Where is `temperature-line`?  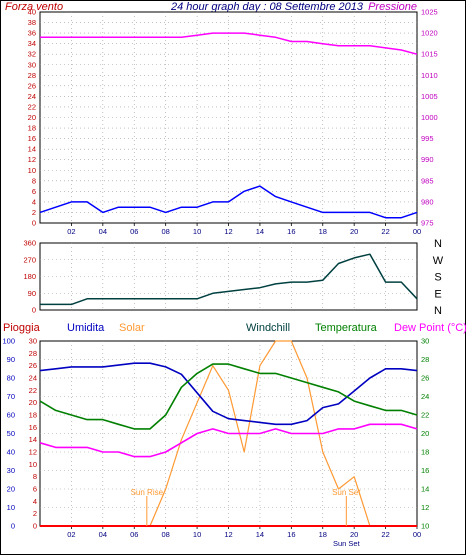 temperature-line is located at coordinates (228, 396).